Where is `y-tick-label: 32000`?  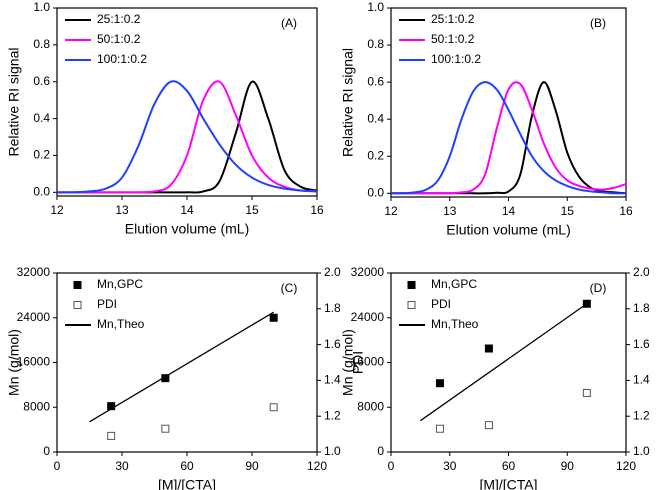 y-tick-label: 32000 is located at coordinates (34, 272).